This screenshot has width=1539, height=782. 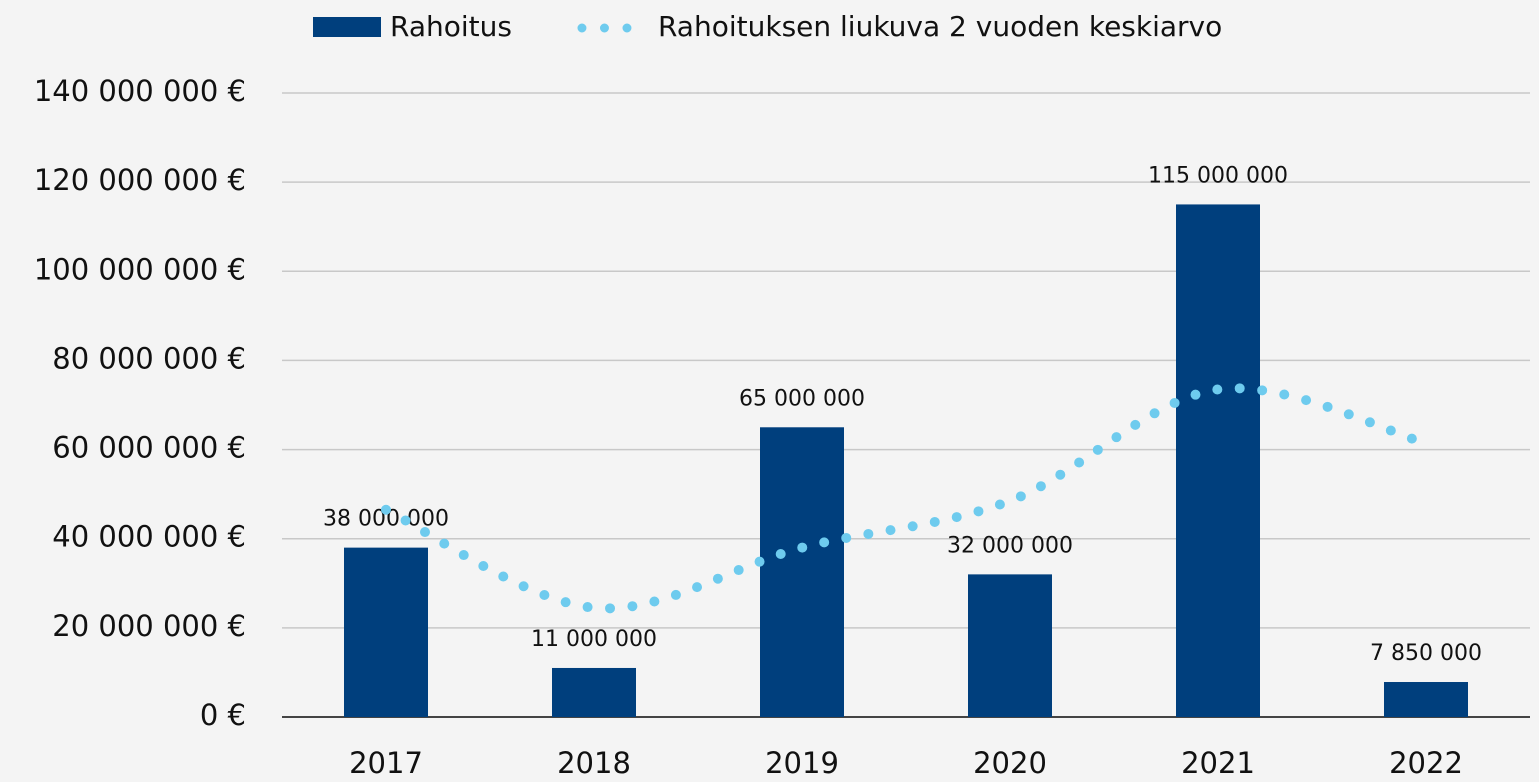 What do you see at coordinates (1010, 545) in the screenshot?
I see `data-label: 32 000 000` at bounding box center [1010, 545].